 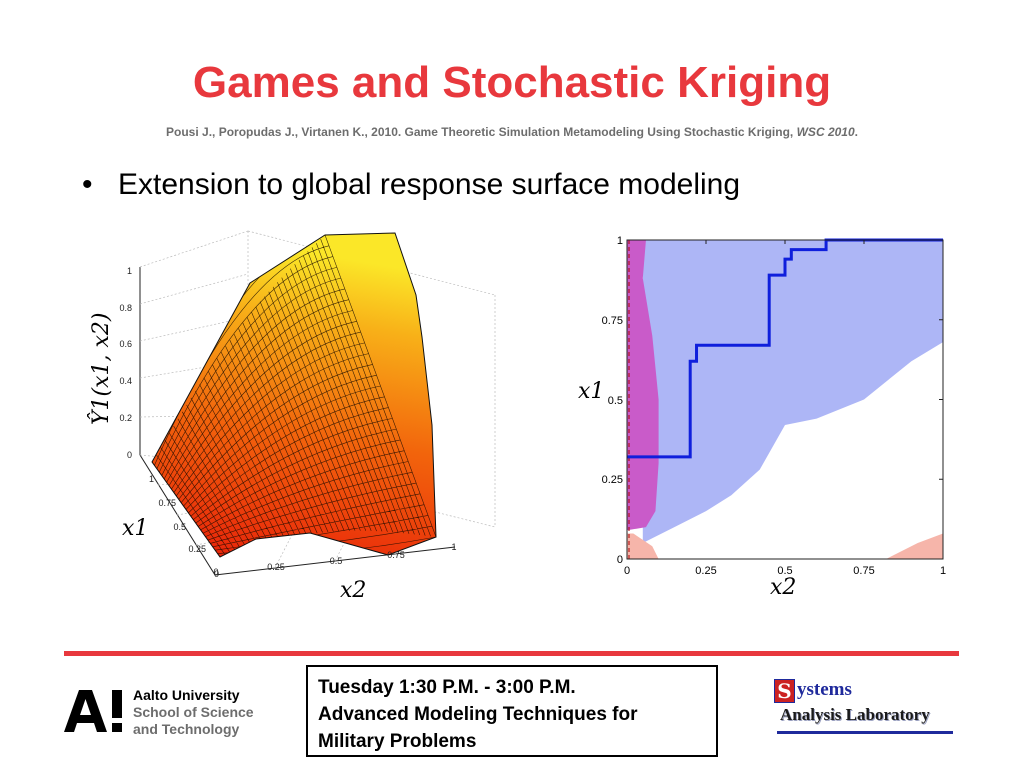 What do you see at coordinates (478, 714) in the screenshot?
I see `session-line: Advanced Modeling Techniques for` at bounding box center [478, 714].